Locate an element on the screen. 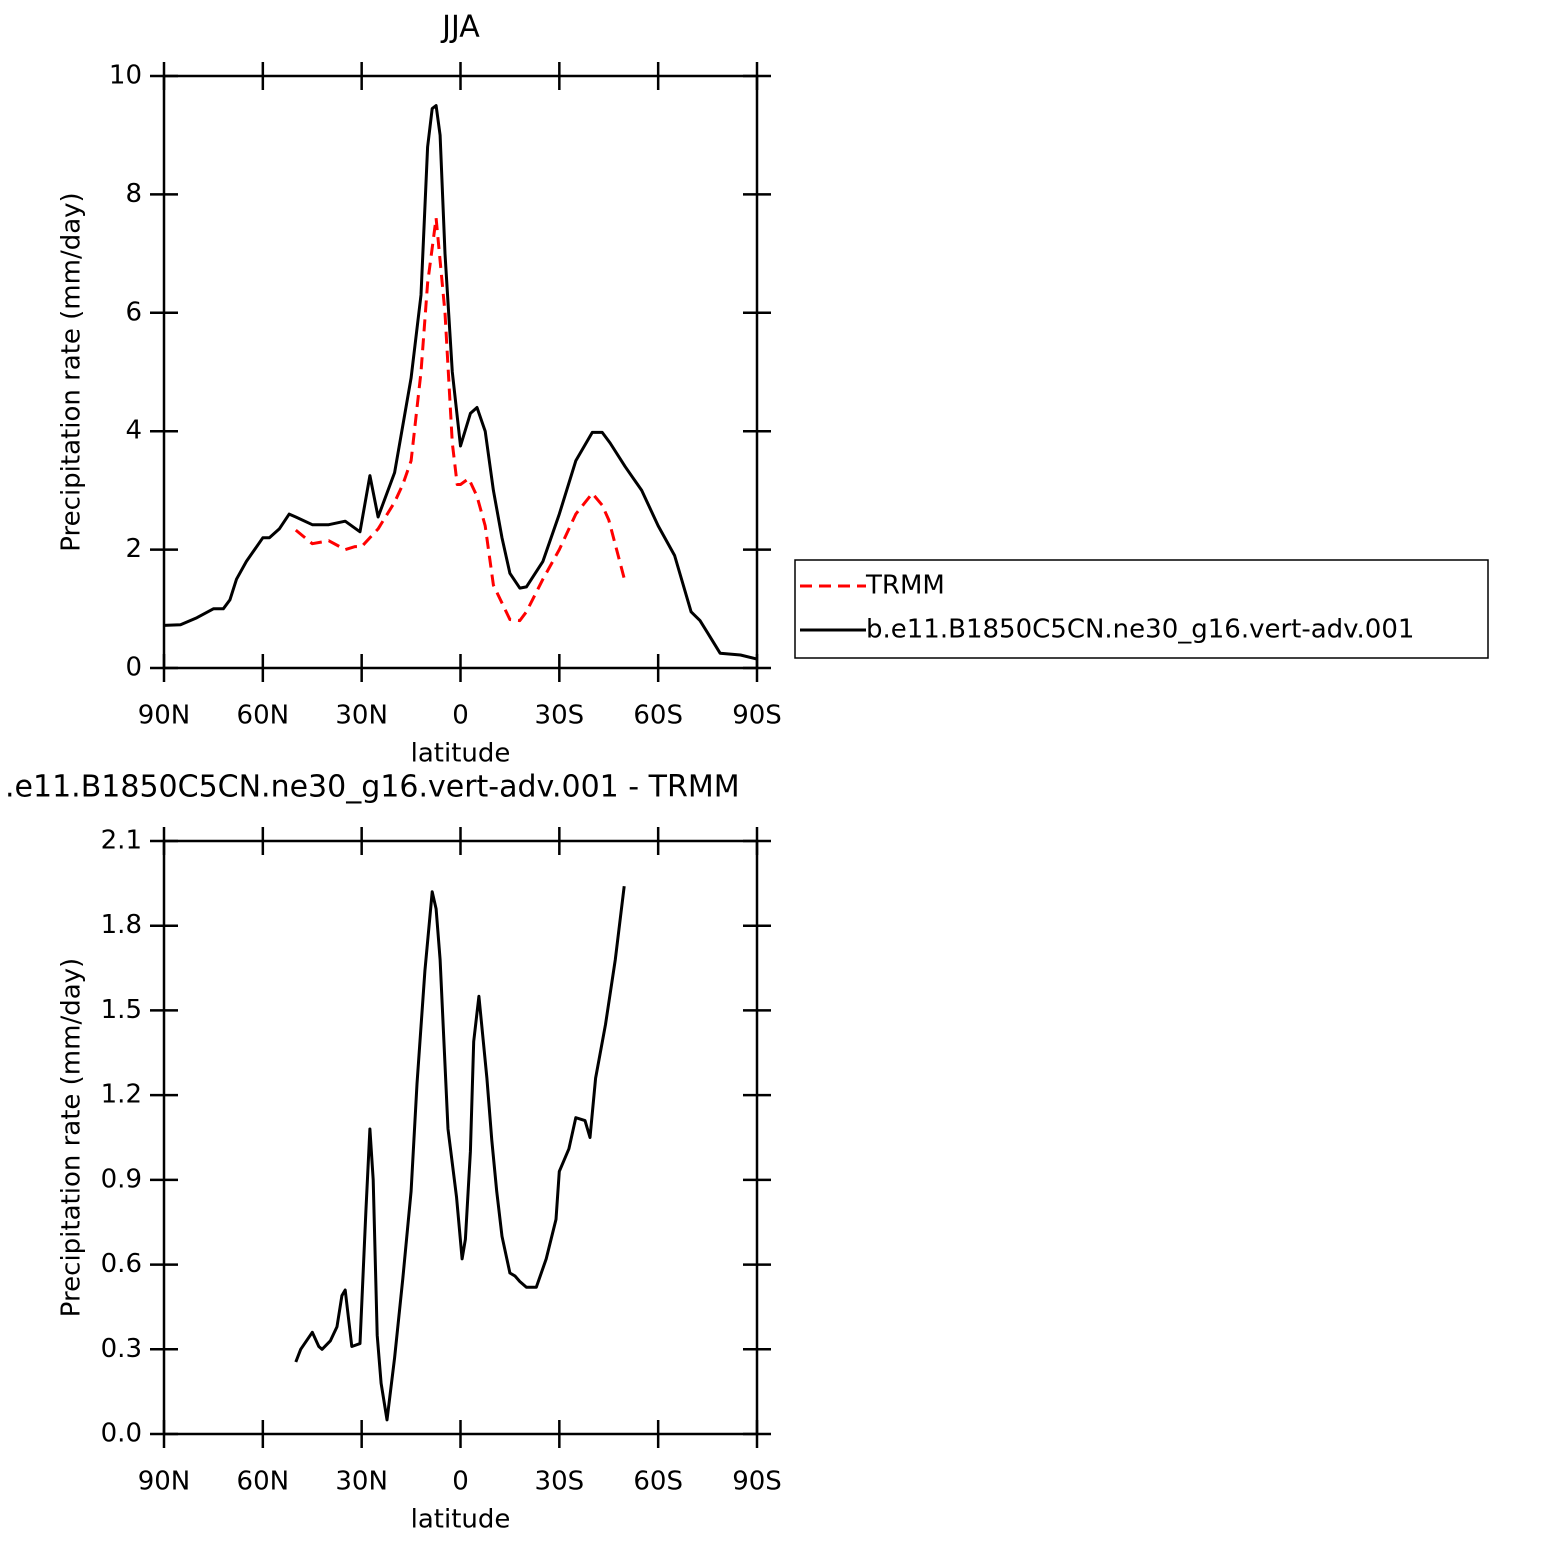 Image resolution: width=1544 pixels, height=1541 pixels. y-tick-label: 1.8 is located at coordinates (121, 925).